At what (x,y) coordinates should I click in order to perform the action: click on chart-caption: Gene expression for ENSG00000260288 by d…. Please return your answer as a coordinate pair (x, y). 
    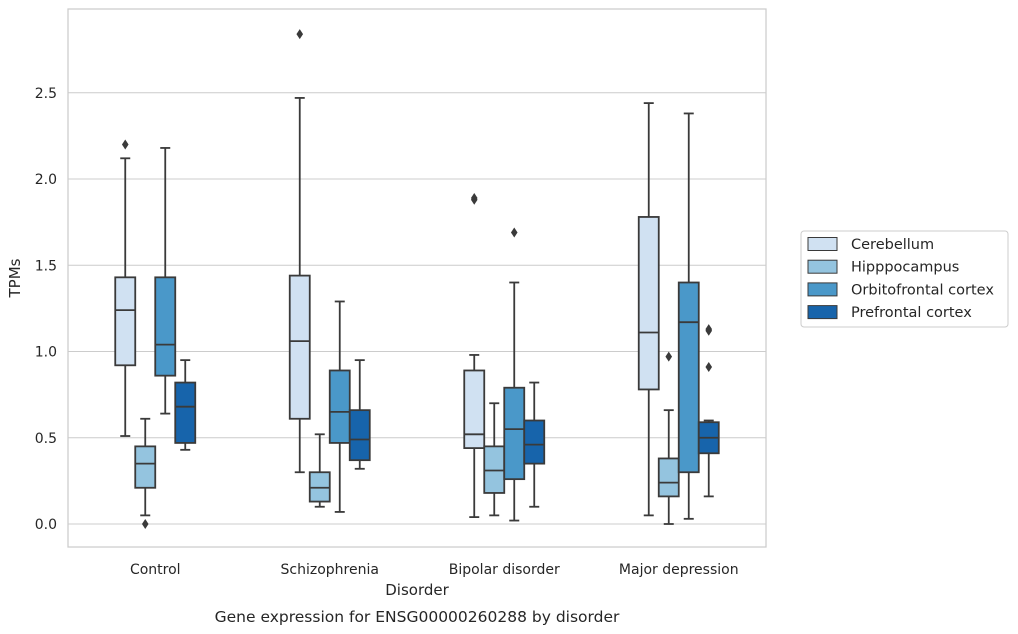
    Looking at the image, I should click on (417, 617).